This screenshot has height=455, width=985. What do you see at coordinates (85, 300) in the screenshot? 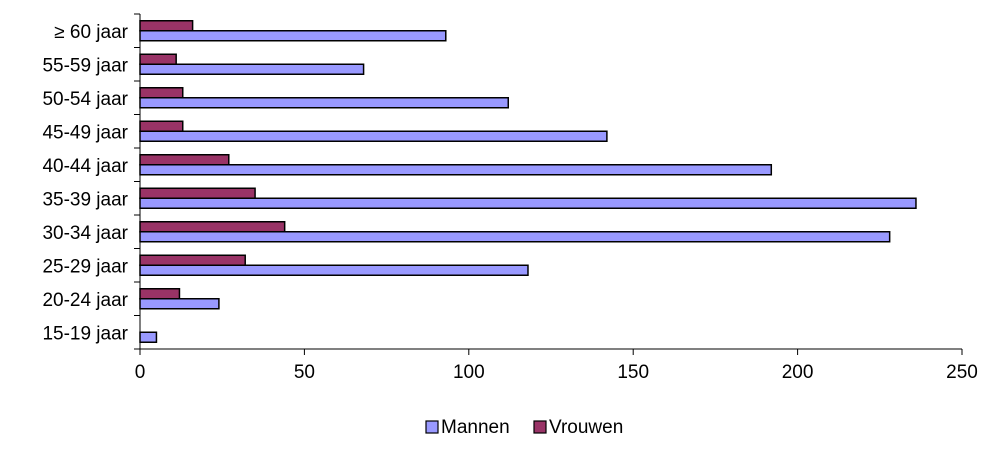
I see `category-label: 20-24 jaar` at bounding box center [85, 300].